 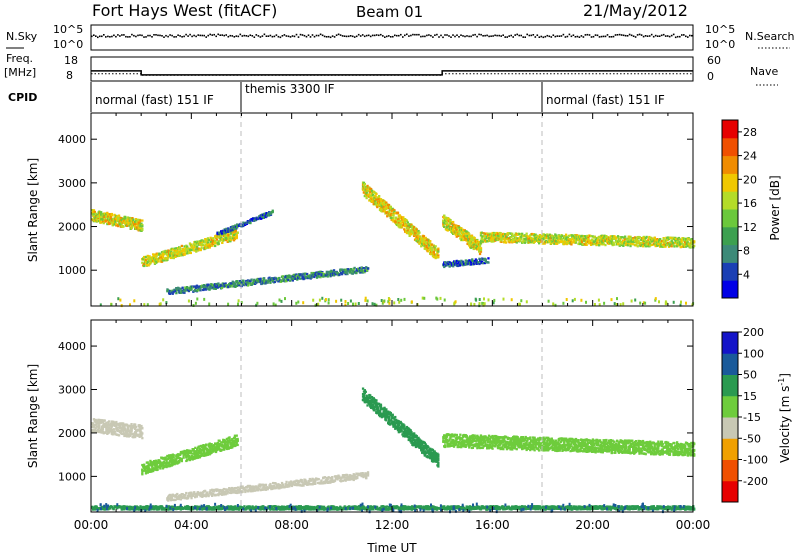 I want to click on power-colorbar-swatch, so click(x=730, y=253).